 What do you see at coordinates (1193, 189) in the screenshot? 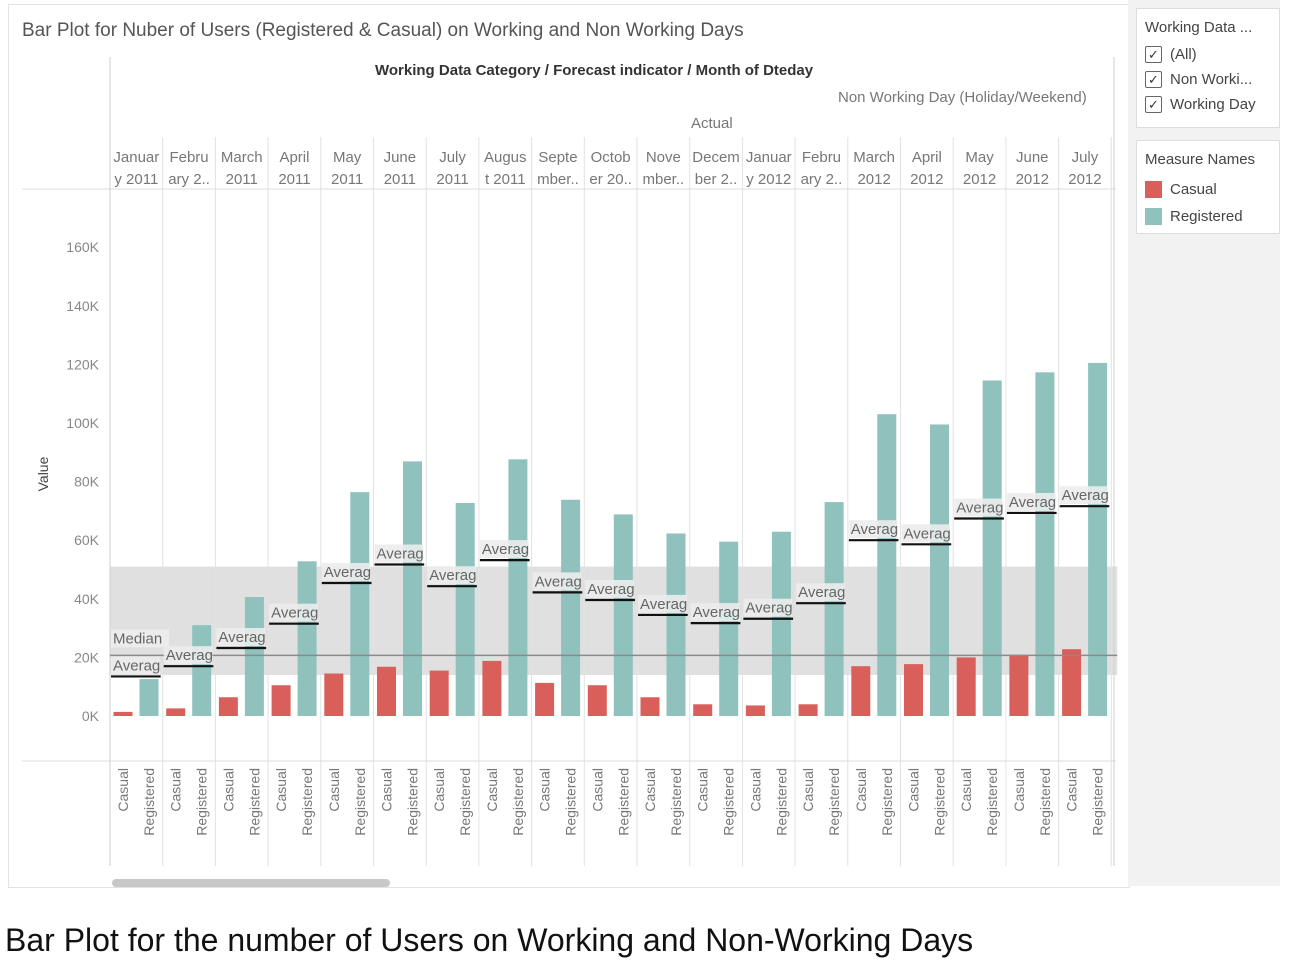
I see `legend-label: Casual` at bounding box center [1193, 189].